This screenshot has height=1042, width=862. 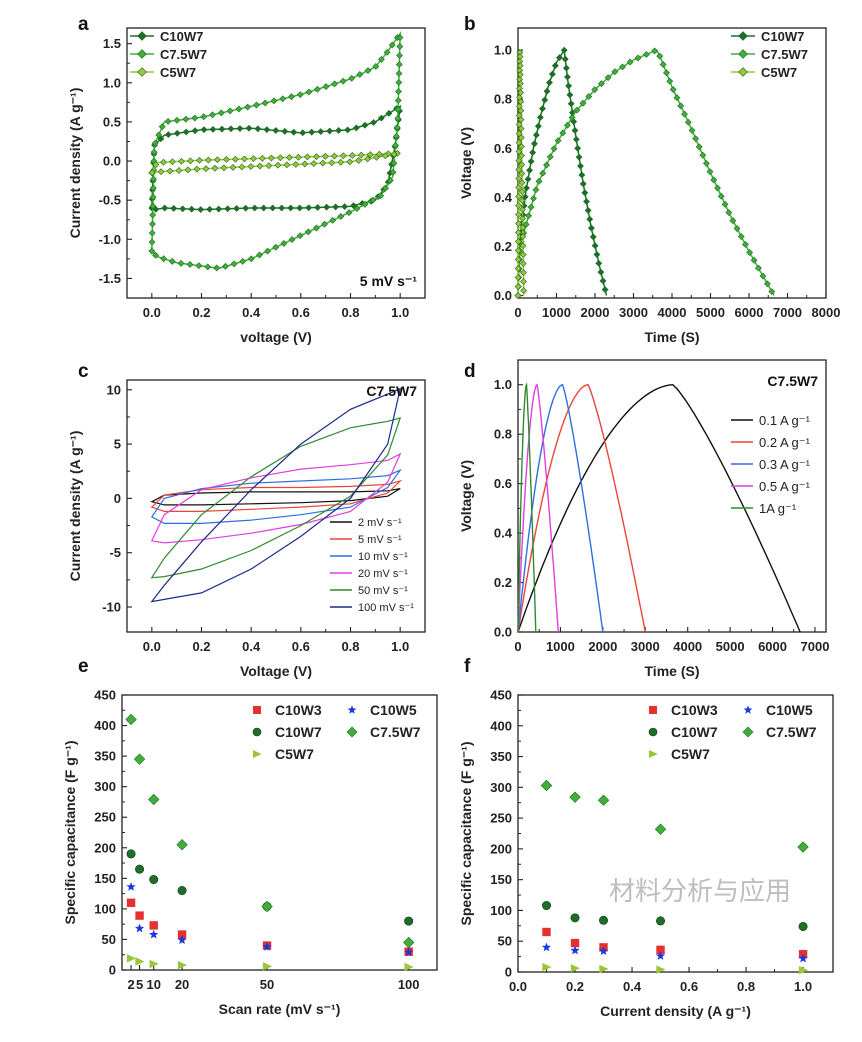 What do you see at coordinates (581, 508) in the screenshot?
I see `gcd-curve-0.2 A g⁻¹` at bounding box center [581, 508].